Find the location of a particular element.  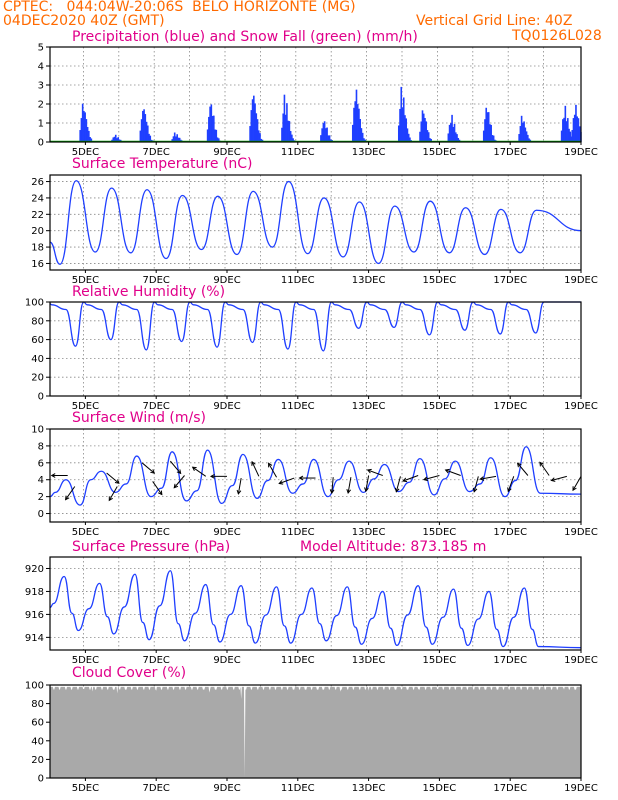

precip-xtick-label: 9DEC is located at coordinates (226, 152).